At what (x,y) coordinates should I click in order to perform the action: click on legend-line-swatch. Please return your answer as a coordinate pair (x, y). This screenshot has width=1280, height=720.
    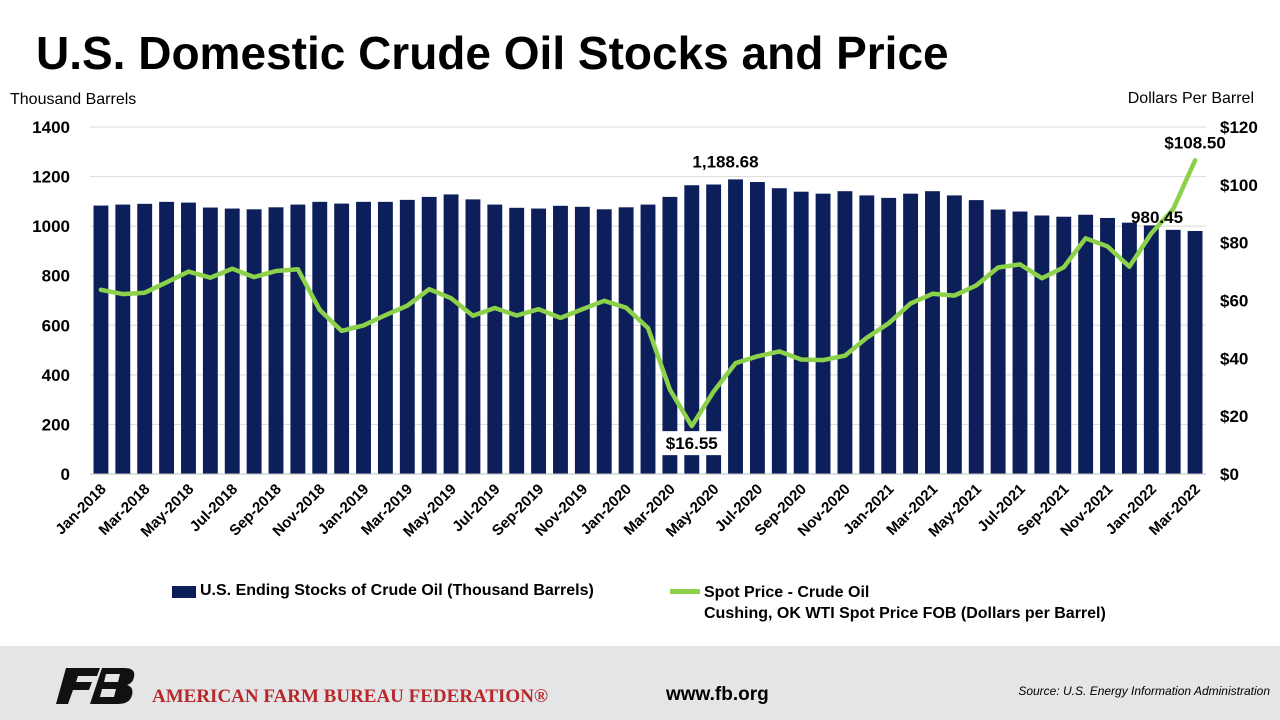
    Looking at the image, I should click on (685, 591).